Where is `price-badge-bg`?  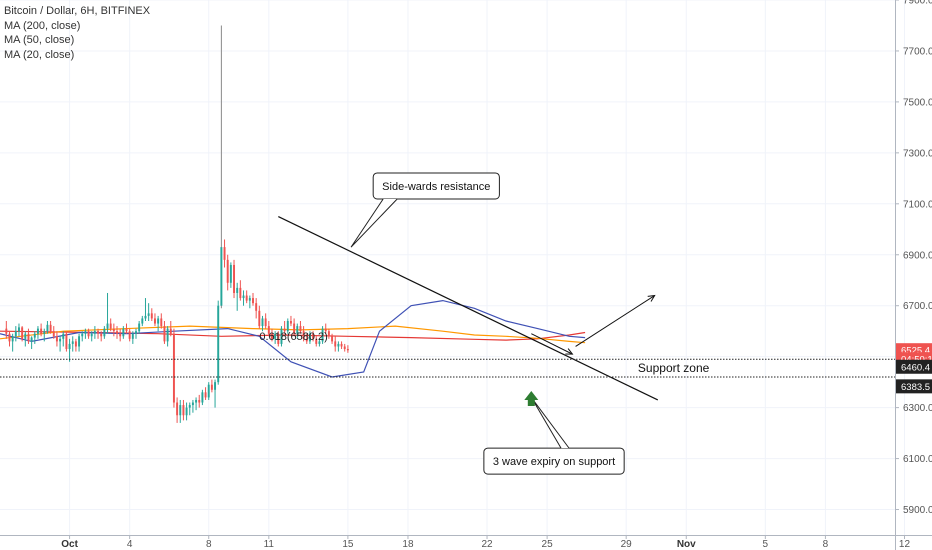 price-badge-bg is located at coordinates (914, 386).